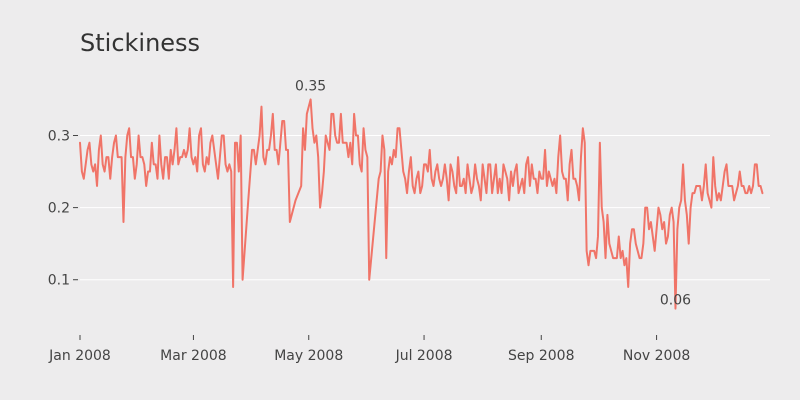 This screenshot has height=400, width=800. Describe the element at coordinates (308, 356) in the screenshot. I see `x-tick-label: May 2008` at that location.